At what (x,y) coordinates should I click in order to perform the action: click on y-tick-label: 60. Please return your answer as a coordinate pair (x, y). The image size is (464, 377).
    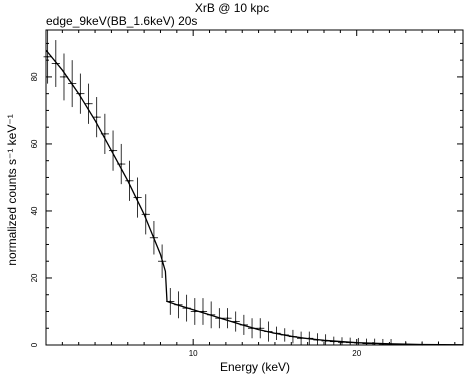
    Looking at the image, I should click on (34, 143).